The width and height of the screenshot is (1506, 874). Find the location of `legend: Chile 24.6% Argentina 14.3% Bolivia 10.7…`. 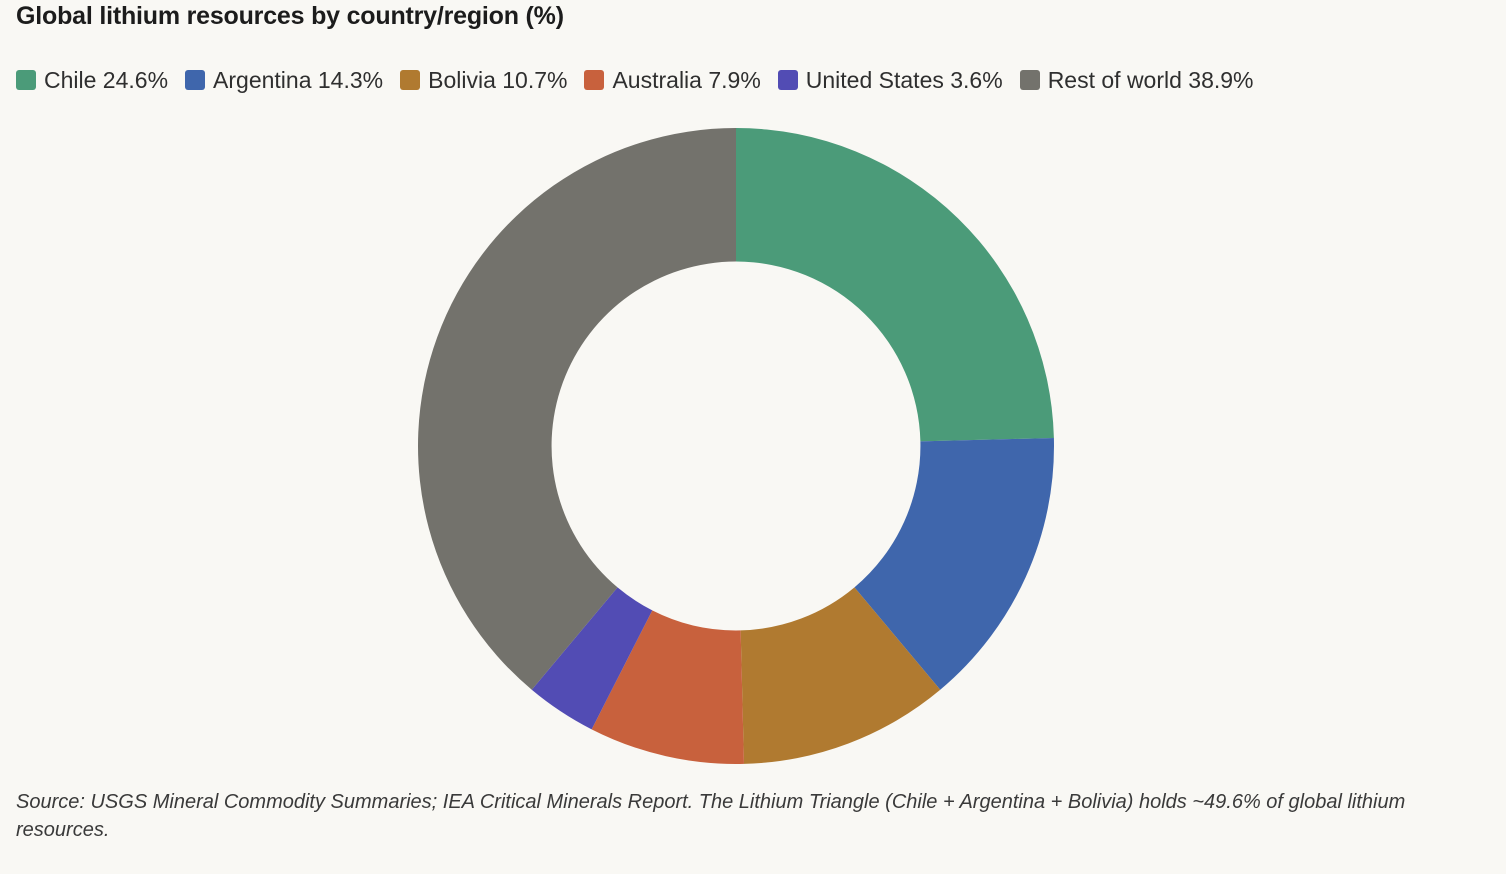

legend: Chile 24.6% Argentina 14.3% Bolivia 10.7… is located at coordinates (643, 80).